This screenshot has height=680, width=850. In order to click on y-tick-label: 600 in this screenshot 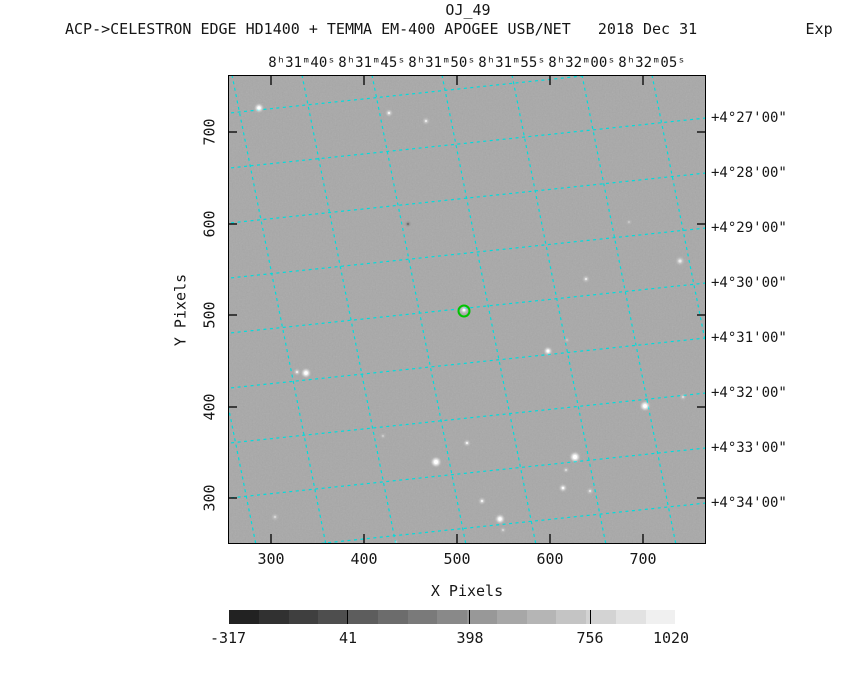, I will do `click(209, 224)`.